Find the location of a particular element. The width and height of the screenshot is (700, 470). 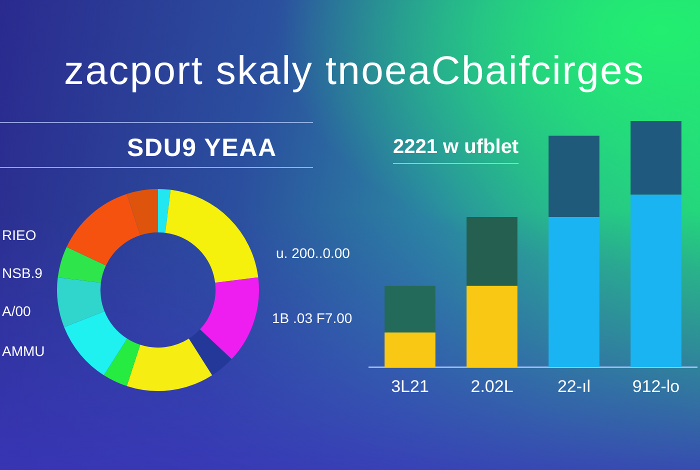

x-tick-label: 22-ıl is located at coordinates (574, 386).